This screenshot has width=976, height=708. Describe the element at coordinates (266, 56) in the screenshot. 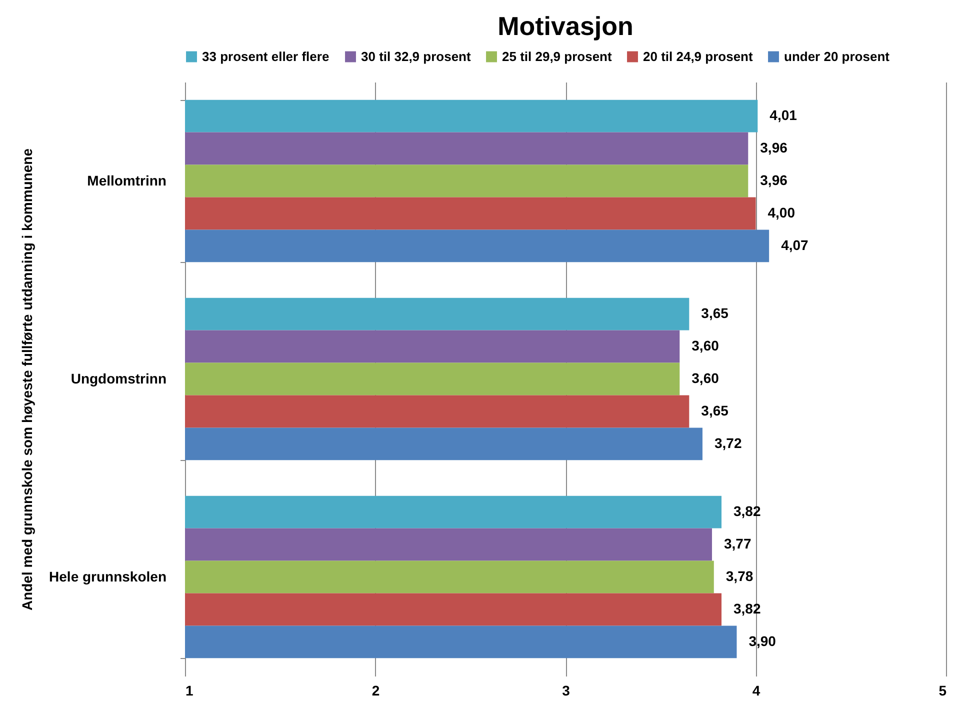

I see `legend-label: 33 prosent eller flere` at that location.